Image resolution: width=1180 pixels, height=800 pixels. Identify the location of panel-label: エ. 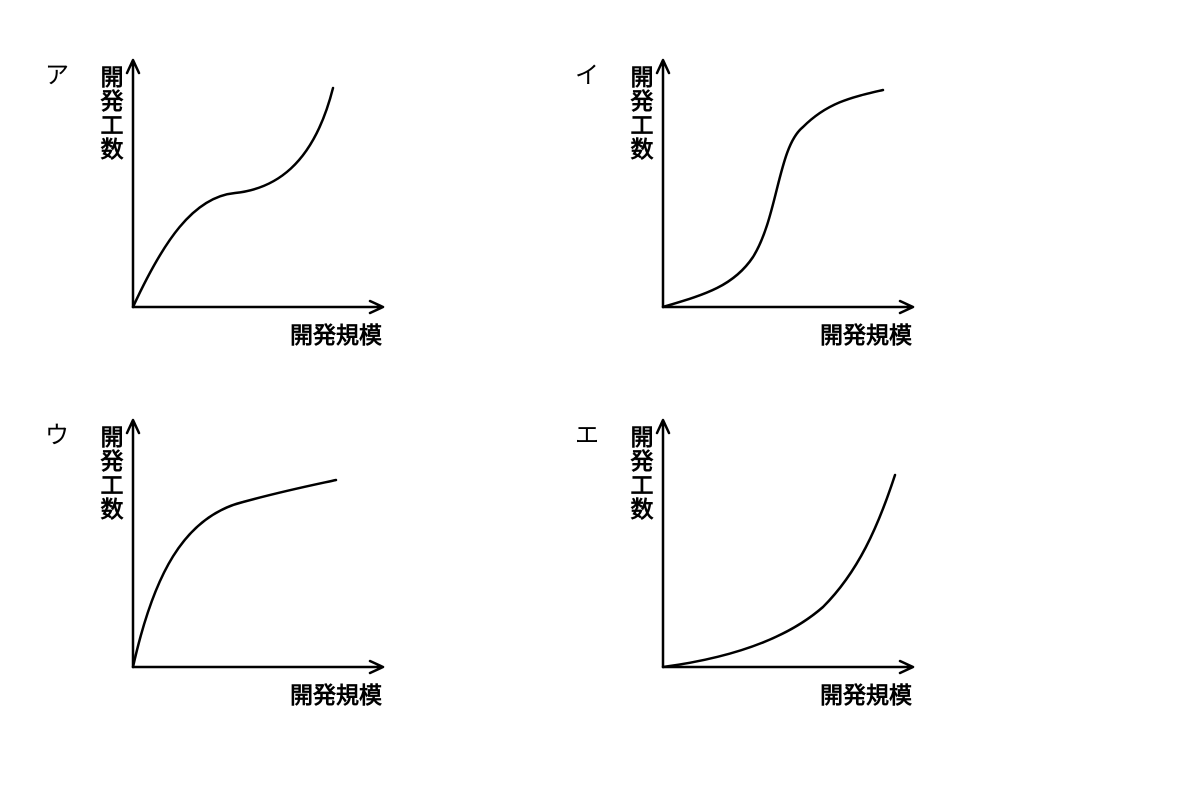
(587, 435).